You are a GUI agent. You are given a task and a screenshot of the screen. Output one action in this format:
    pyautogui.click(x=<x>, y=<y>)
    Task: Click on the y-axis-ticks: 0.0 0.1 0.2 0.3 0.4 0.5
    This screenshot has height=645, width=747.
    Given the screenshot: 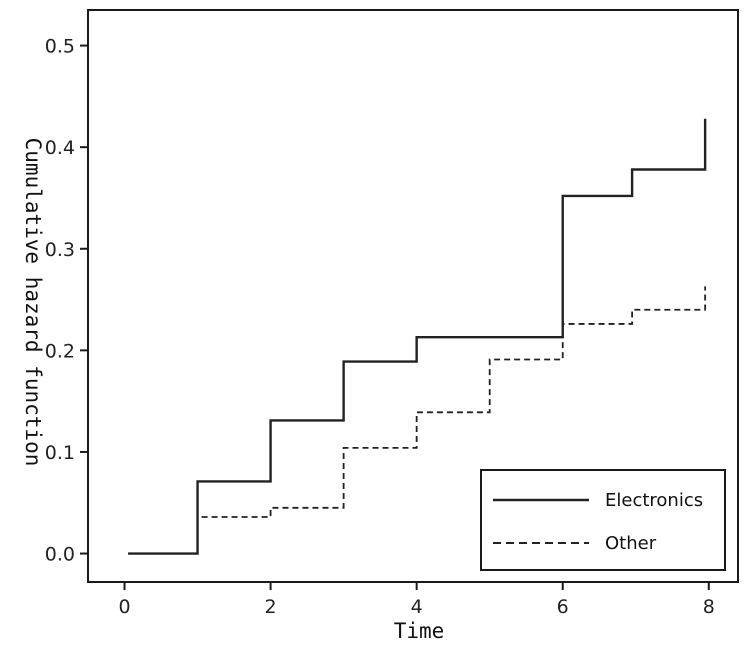 What is the action you would take?
    pyautogui.click(x=66, y=301)
    